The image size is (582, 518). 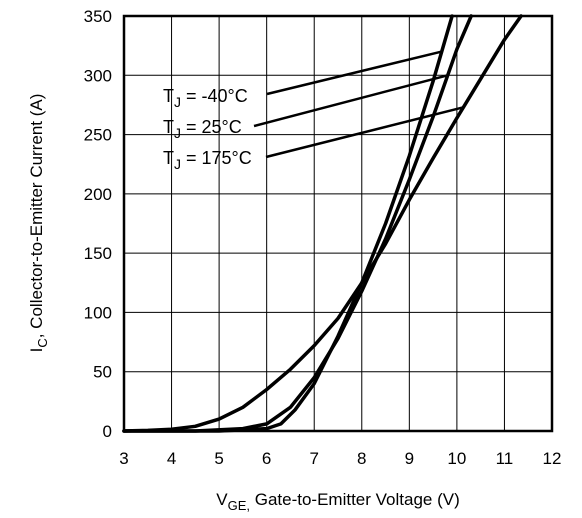 I want to click on x-tick-label: 11, so click(x=505, y=458).